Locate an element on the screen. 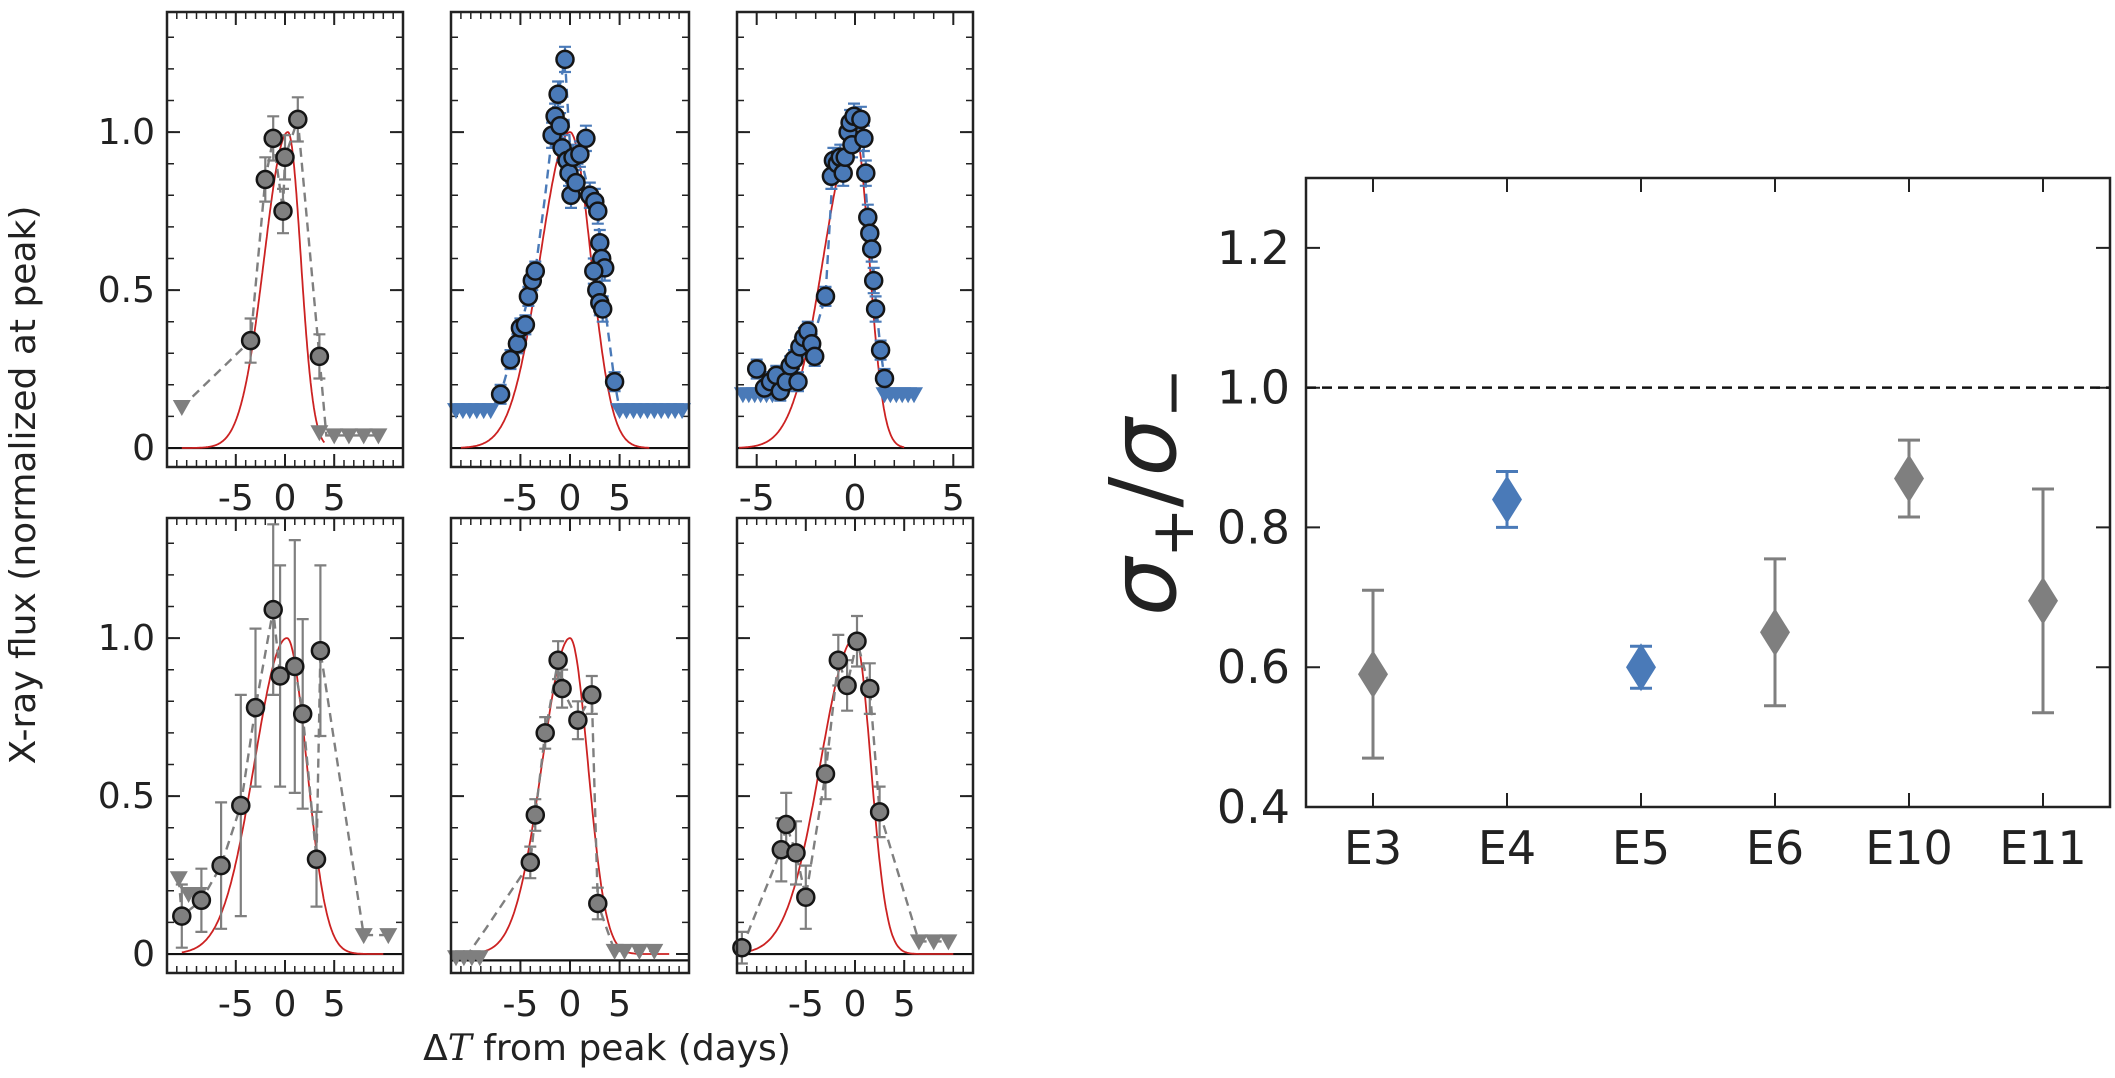 The width and height of the screenshot is (2115, 1078). ylabel-slash: / is located at coordinates (1143, 492).